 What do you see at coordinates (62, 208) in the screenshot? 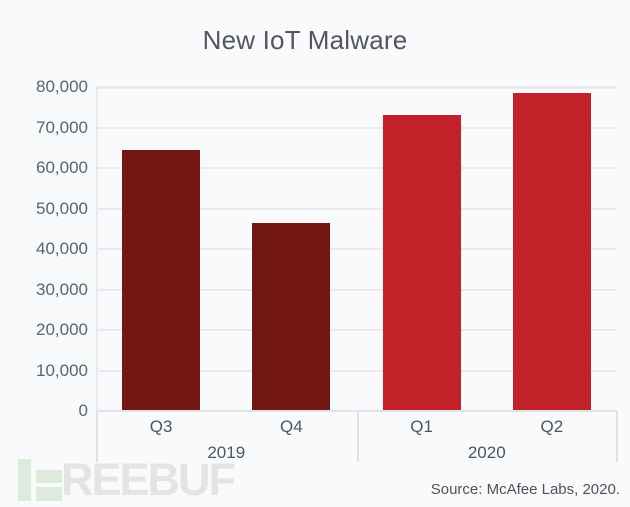
I see `y-tick-label-50000: 50,000` at bounding box center [62, 208].